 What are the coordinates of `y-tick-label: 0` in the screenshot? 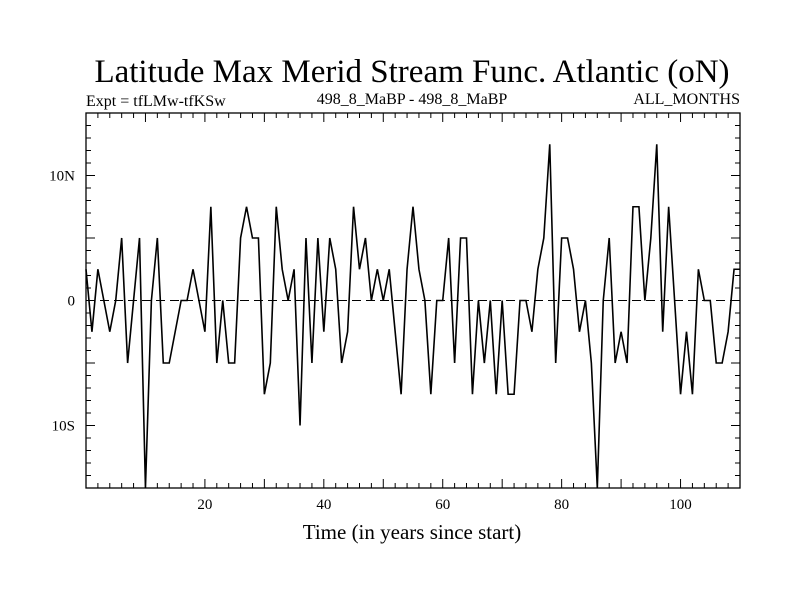 It's located at (72, 302).